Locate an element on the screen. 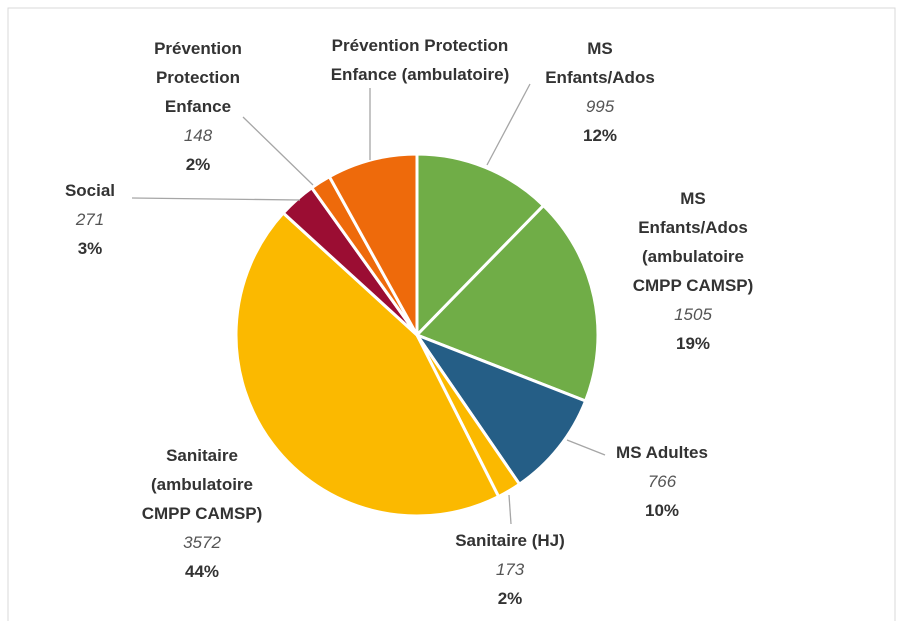  value-label: 148 is located at coordinates (198, 135).